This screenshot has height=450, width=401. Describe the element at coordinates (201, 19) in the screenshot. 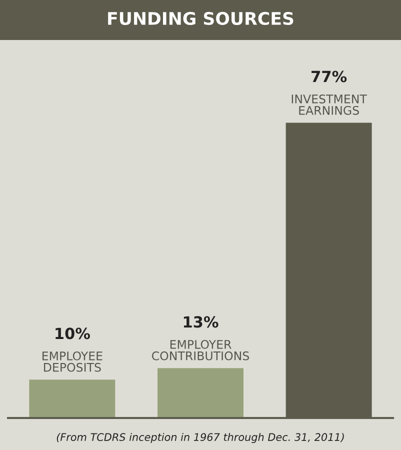

I see `chart-title: FUNDING SOURCES` at that location.